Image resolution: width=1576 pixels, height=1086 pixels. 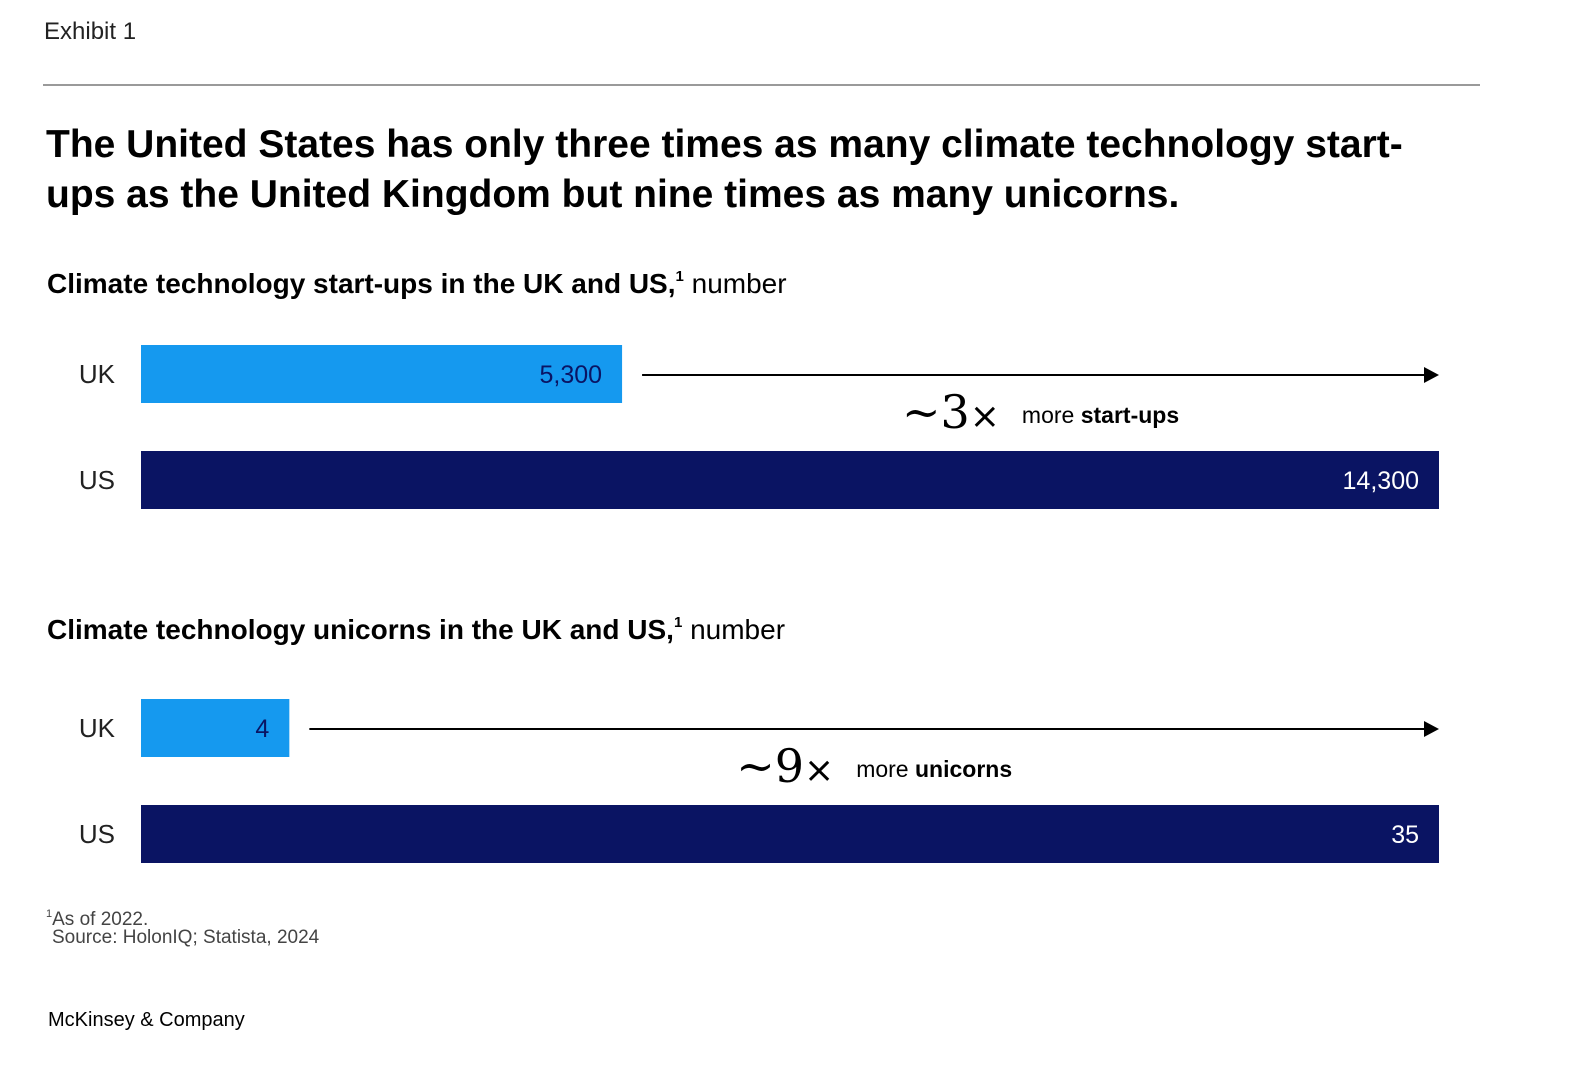 What do you see at coordinates (679, 276) in the screenshot?
I see `chart-1-footnote-marker: 1` at bounding box center [679, 276].